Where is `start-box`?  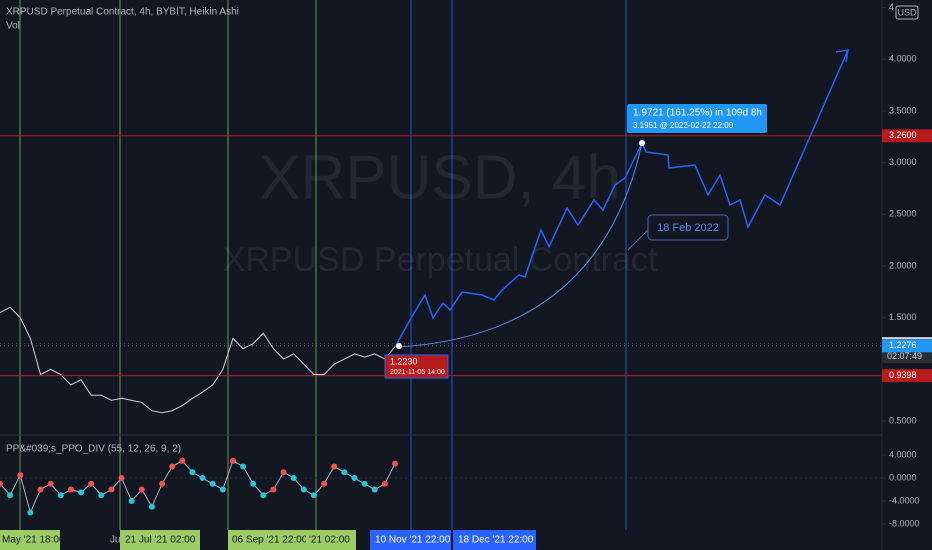 start-box is located at coordinates (416, 366).